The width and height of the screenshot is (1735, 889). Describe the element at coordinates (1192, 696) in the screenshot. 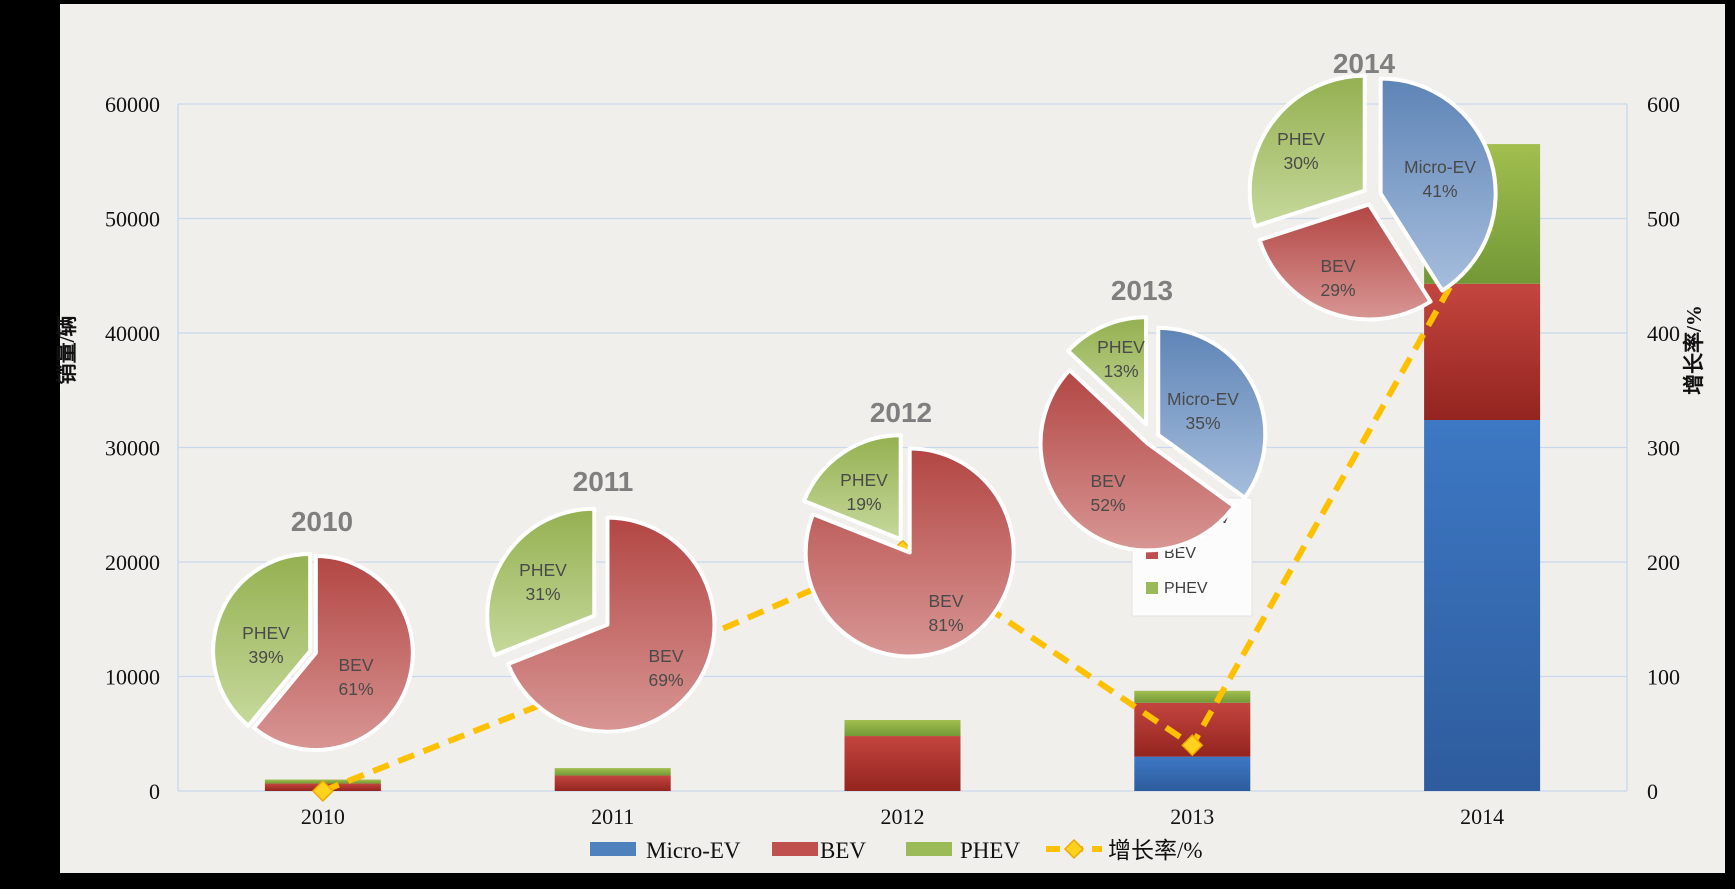

I see `bar-phev-2013` at that location.